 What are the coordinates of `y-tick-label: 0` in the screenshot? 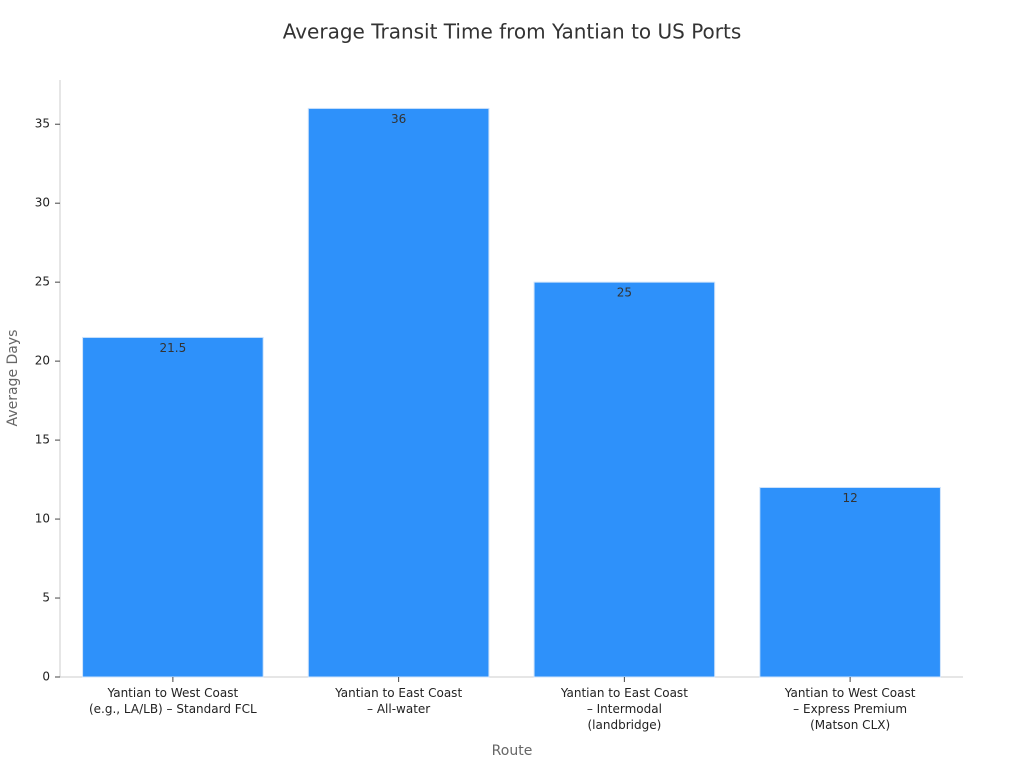 It's located at (46, 677).